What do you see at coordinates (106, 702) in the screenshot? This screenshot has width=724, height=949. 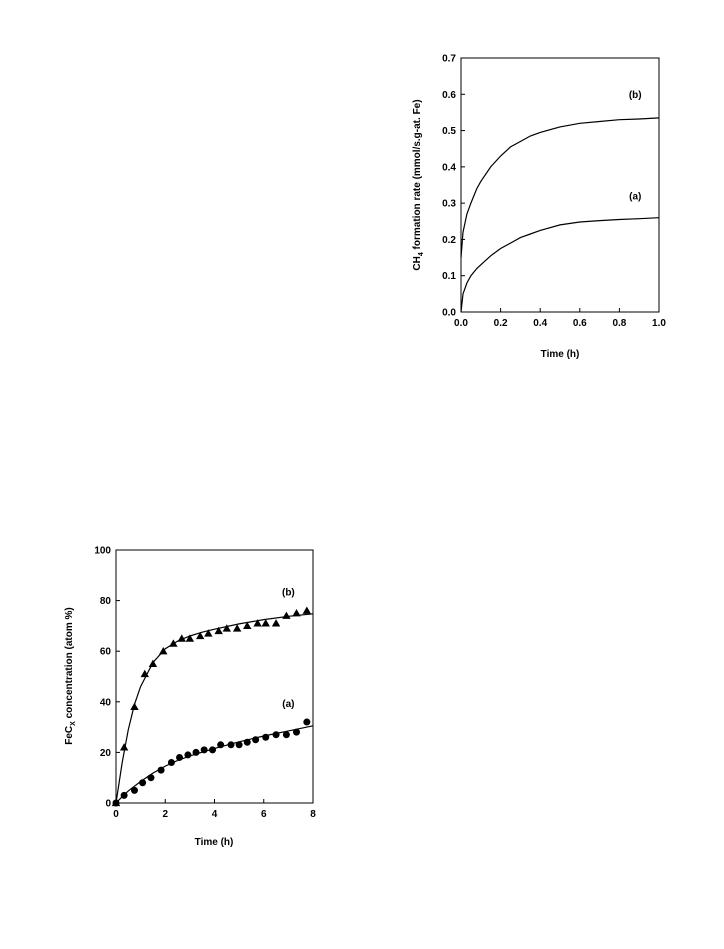 I see `y-tick-label: 40` at bounding box center [106, 702].